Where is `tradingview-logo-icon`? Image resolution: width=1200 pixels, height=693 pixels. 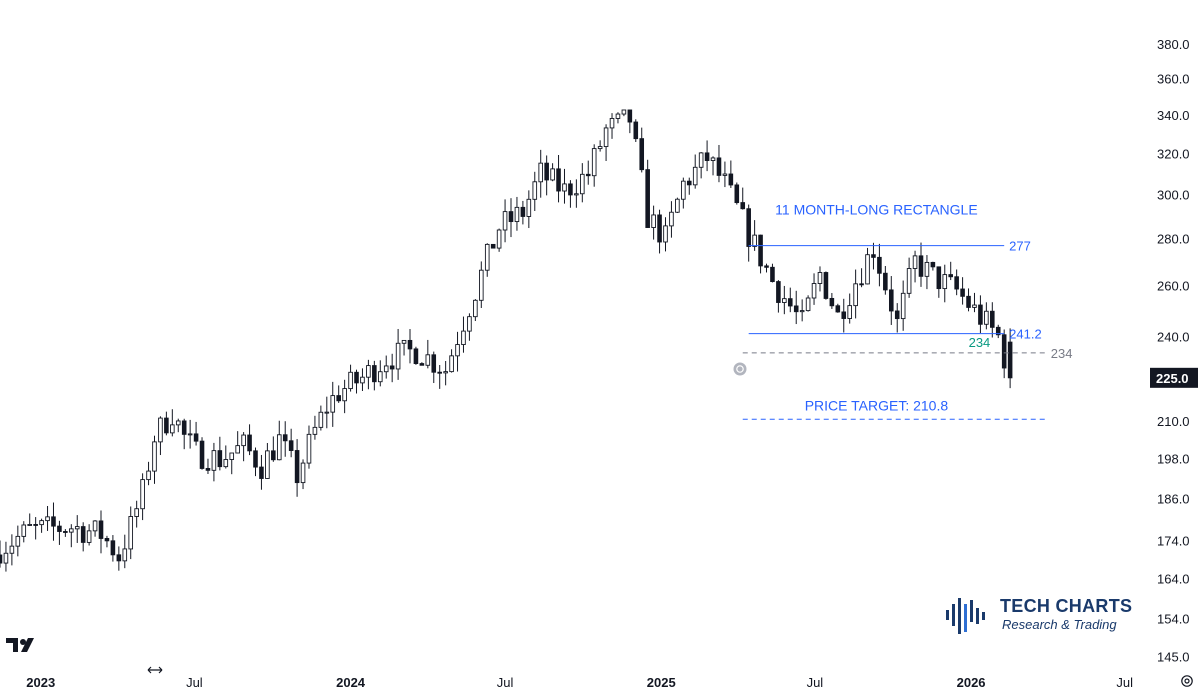
tradingview-logo-icon is located at coordinates (22, 647).